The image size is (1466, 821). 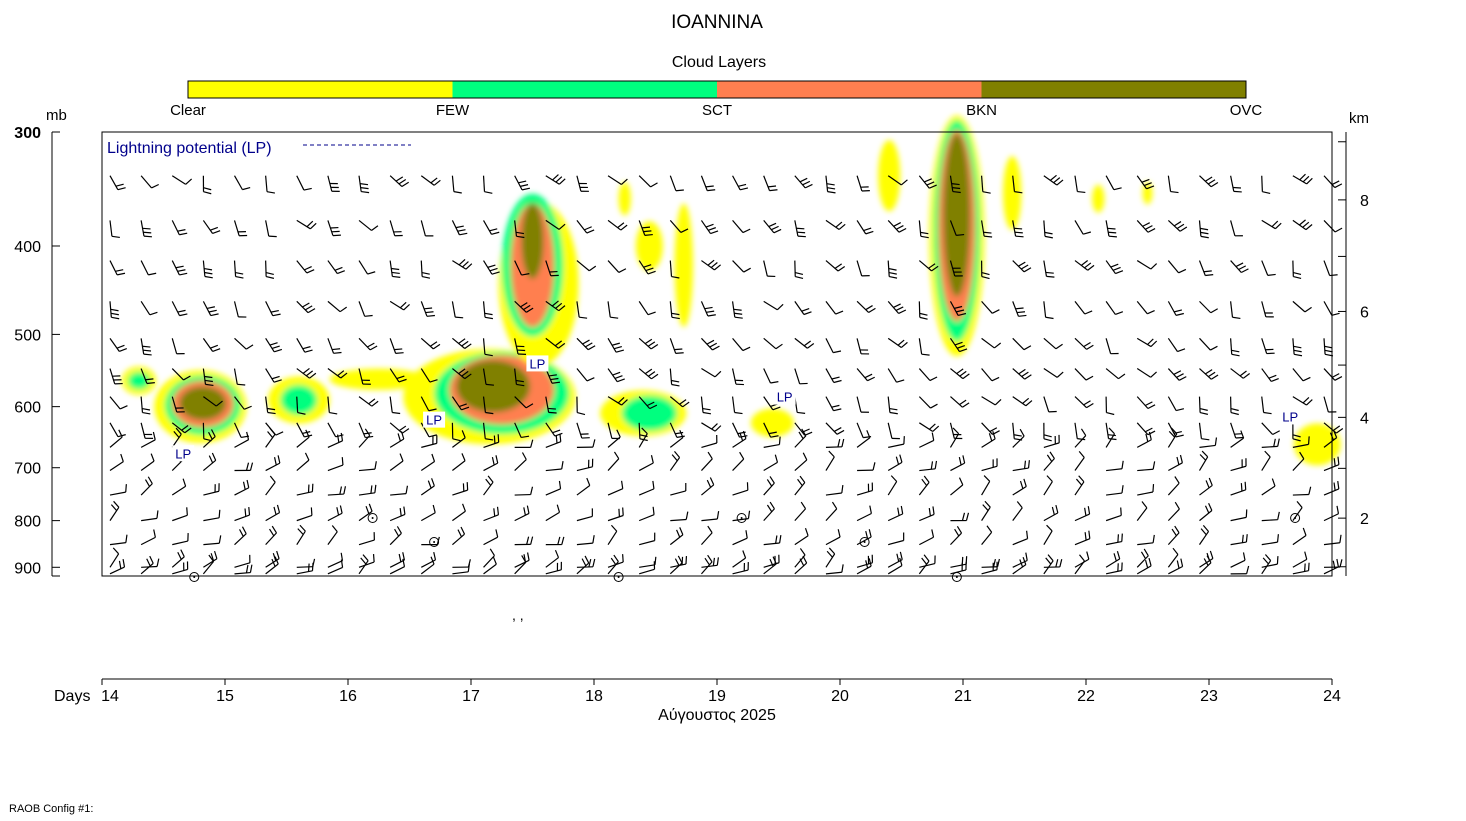 What do you see at coordinates (1364, 312) in the screenshot?
I see `km-tick-label-6: 6` at bounding box center [1364, 312].